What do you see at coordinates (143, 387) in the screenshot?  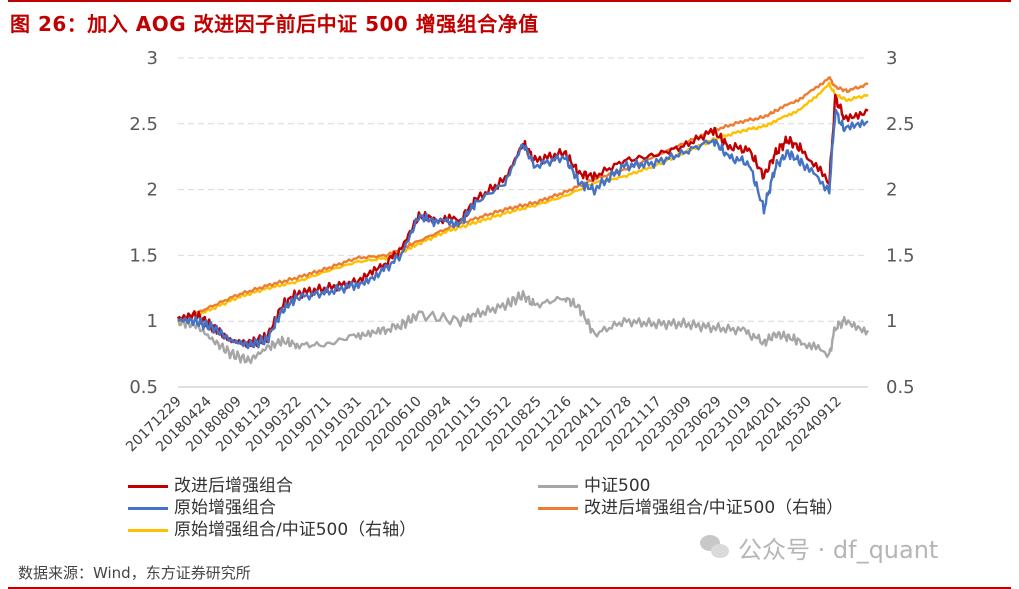 I see `left-tick-label: 0.5` at bounding box center [143, 387].